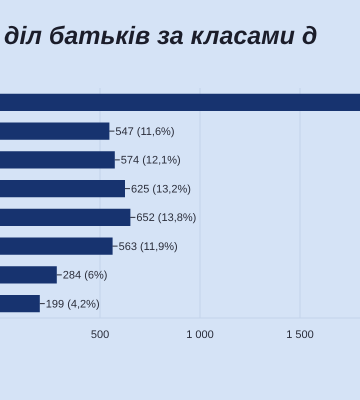 This screenshot has width=360, height=400. What do you see at coordinates (161, 189) in the screenshot?
I see `data-label: 625 (13,2%)` at bounding box center [161, 189].